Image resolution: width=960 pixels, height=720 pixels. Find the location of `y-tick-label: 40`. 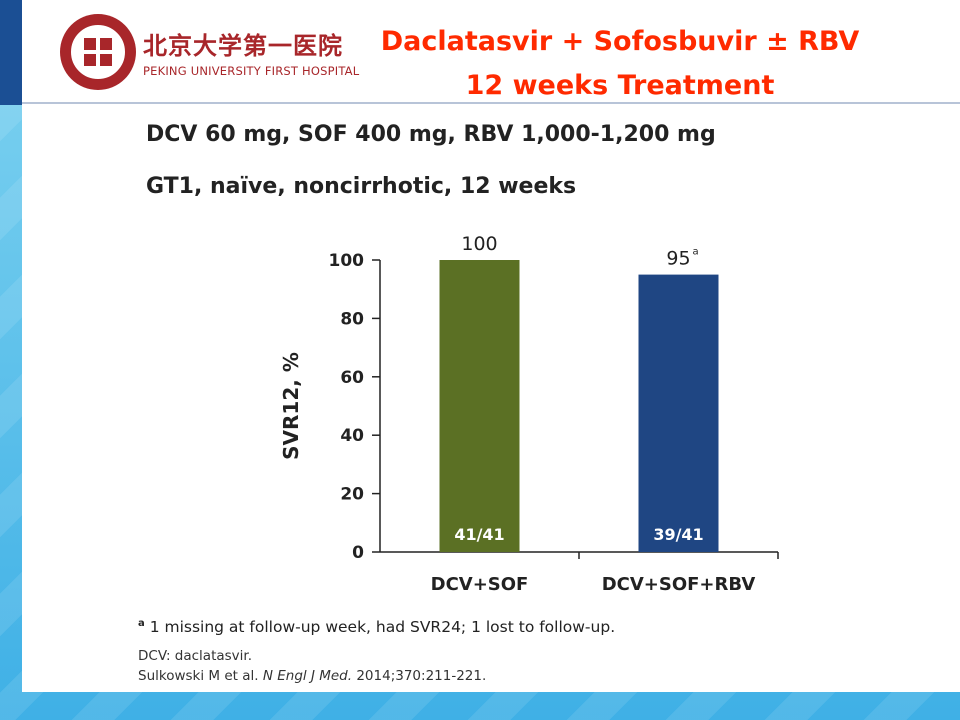

y-tick-label: 40 is located at coordinates (352, 436).